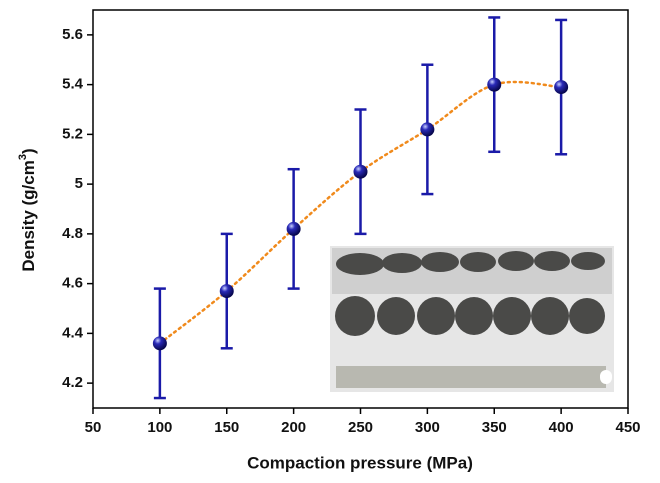 The width and height of the screenshot is (660, 483). I want to click on y-tick-label: 4.2, so click(72, 382).